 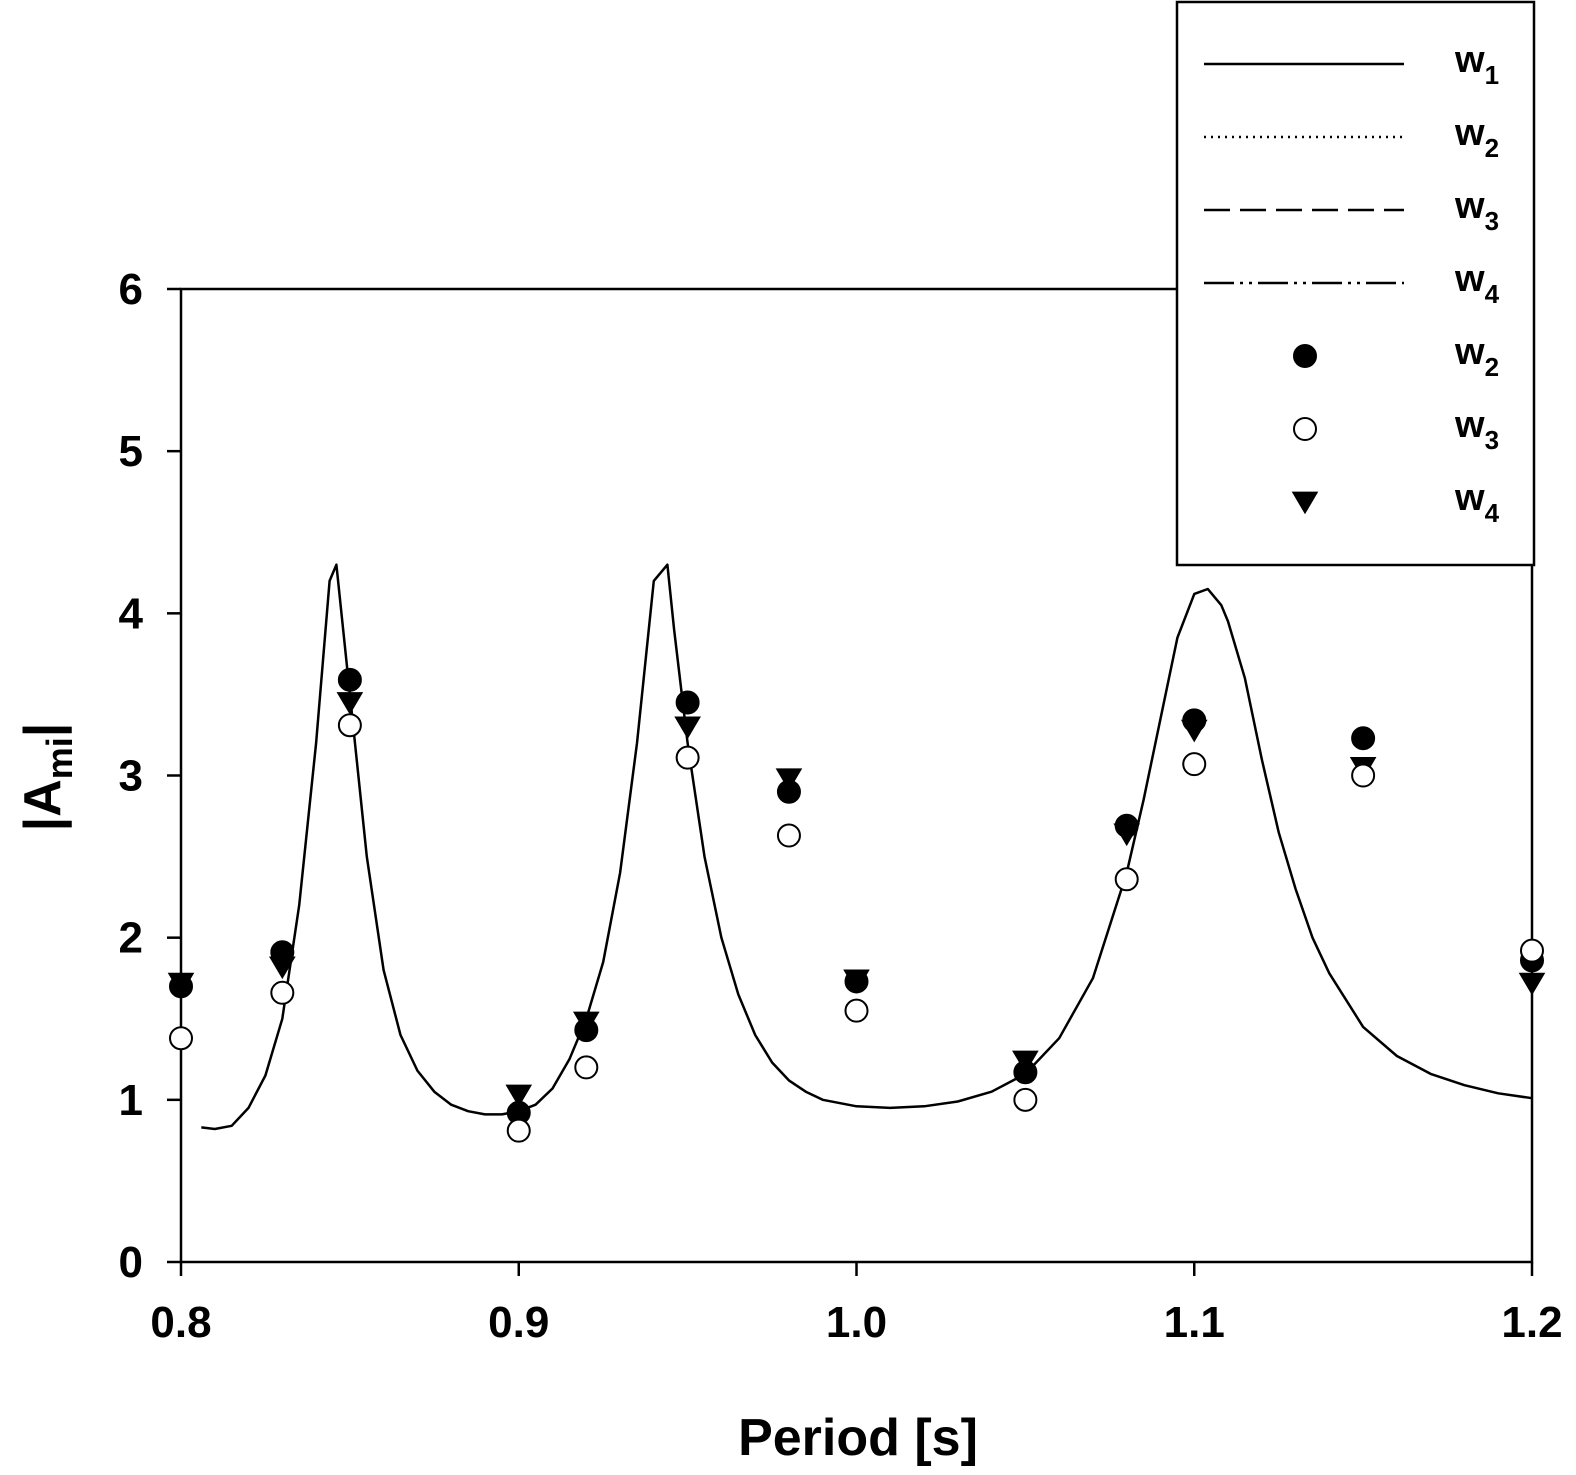 What do you see at coordinates (131, 938) in the screenshot?
I see `y-tick-label: 2` at bounding box center [131, 938].